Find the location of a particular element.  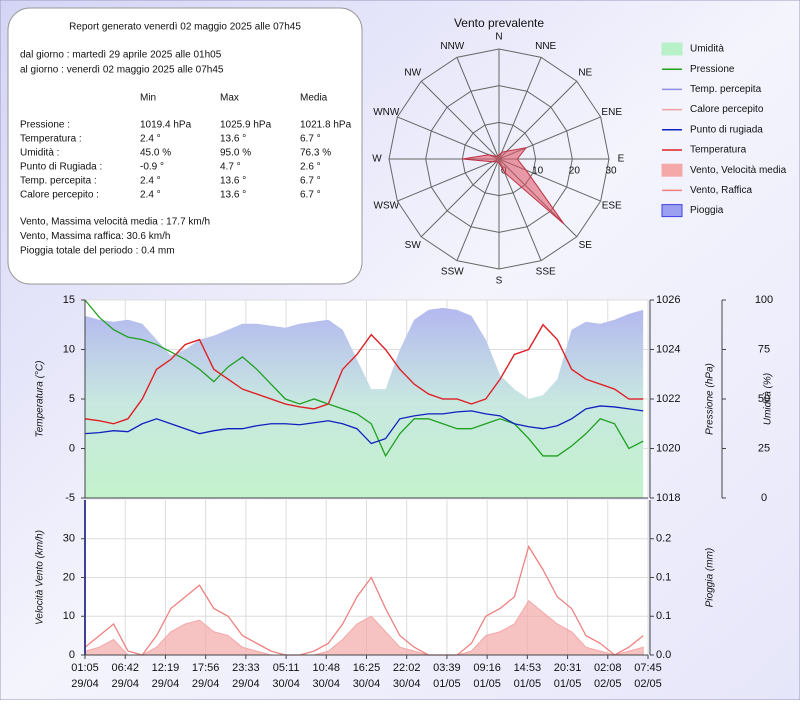

y-tick-label: -5 is located at coordinates (70, 498).